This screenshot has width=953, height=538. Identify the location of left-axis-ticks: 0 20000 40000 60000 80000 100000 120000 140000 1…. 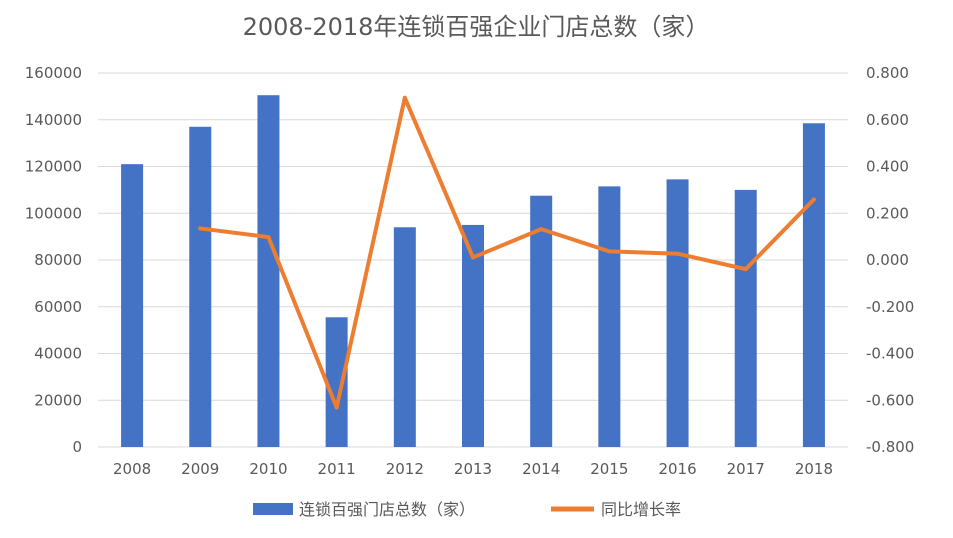
(53, 260).